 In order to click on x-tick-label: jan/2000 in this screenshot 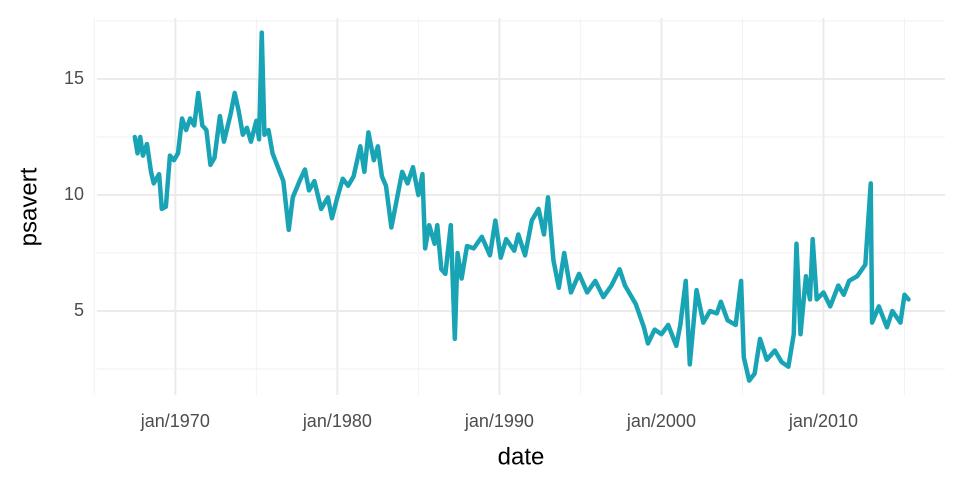, I will do `click(661, 421)`.